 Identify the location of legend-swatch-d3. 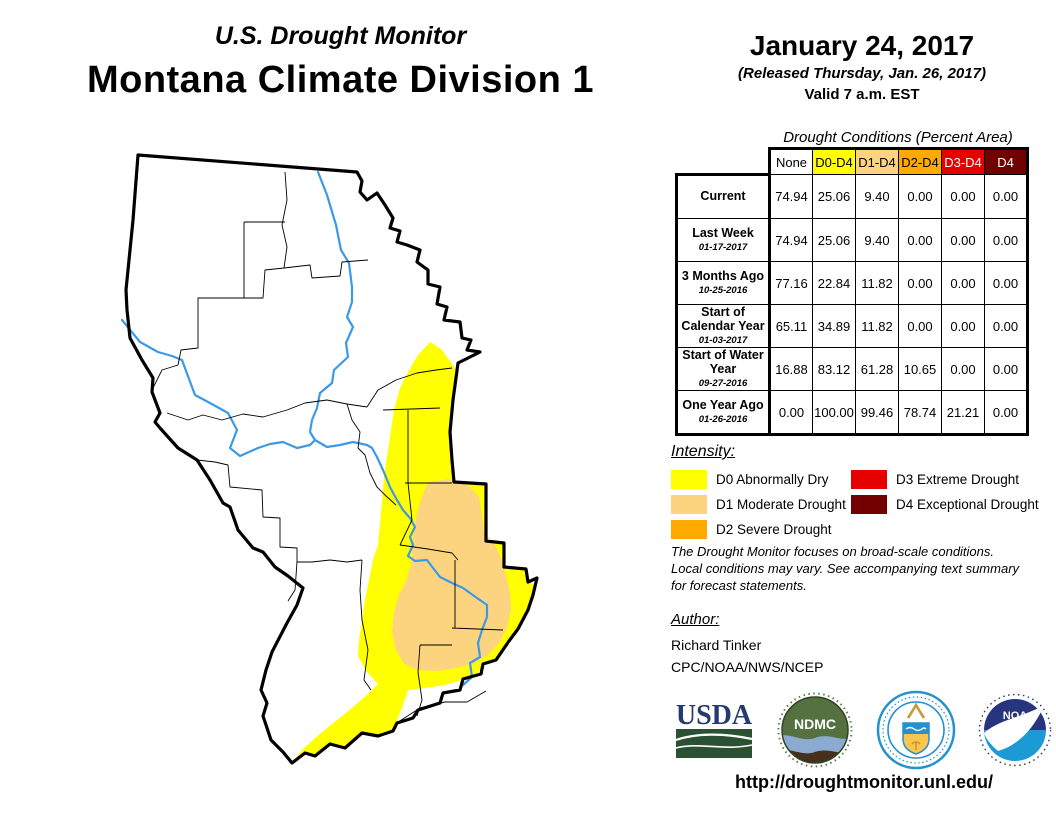
(869, 479).